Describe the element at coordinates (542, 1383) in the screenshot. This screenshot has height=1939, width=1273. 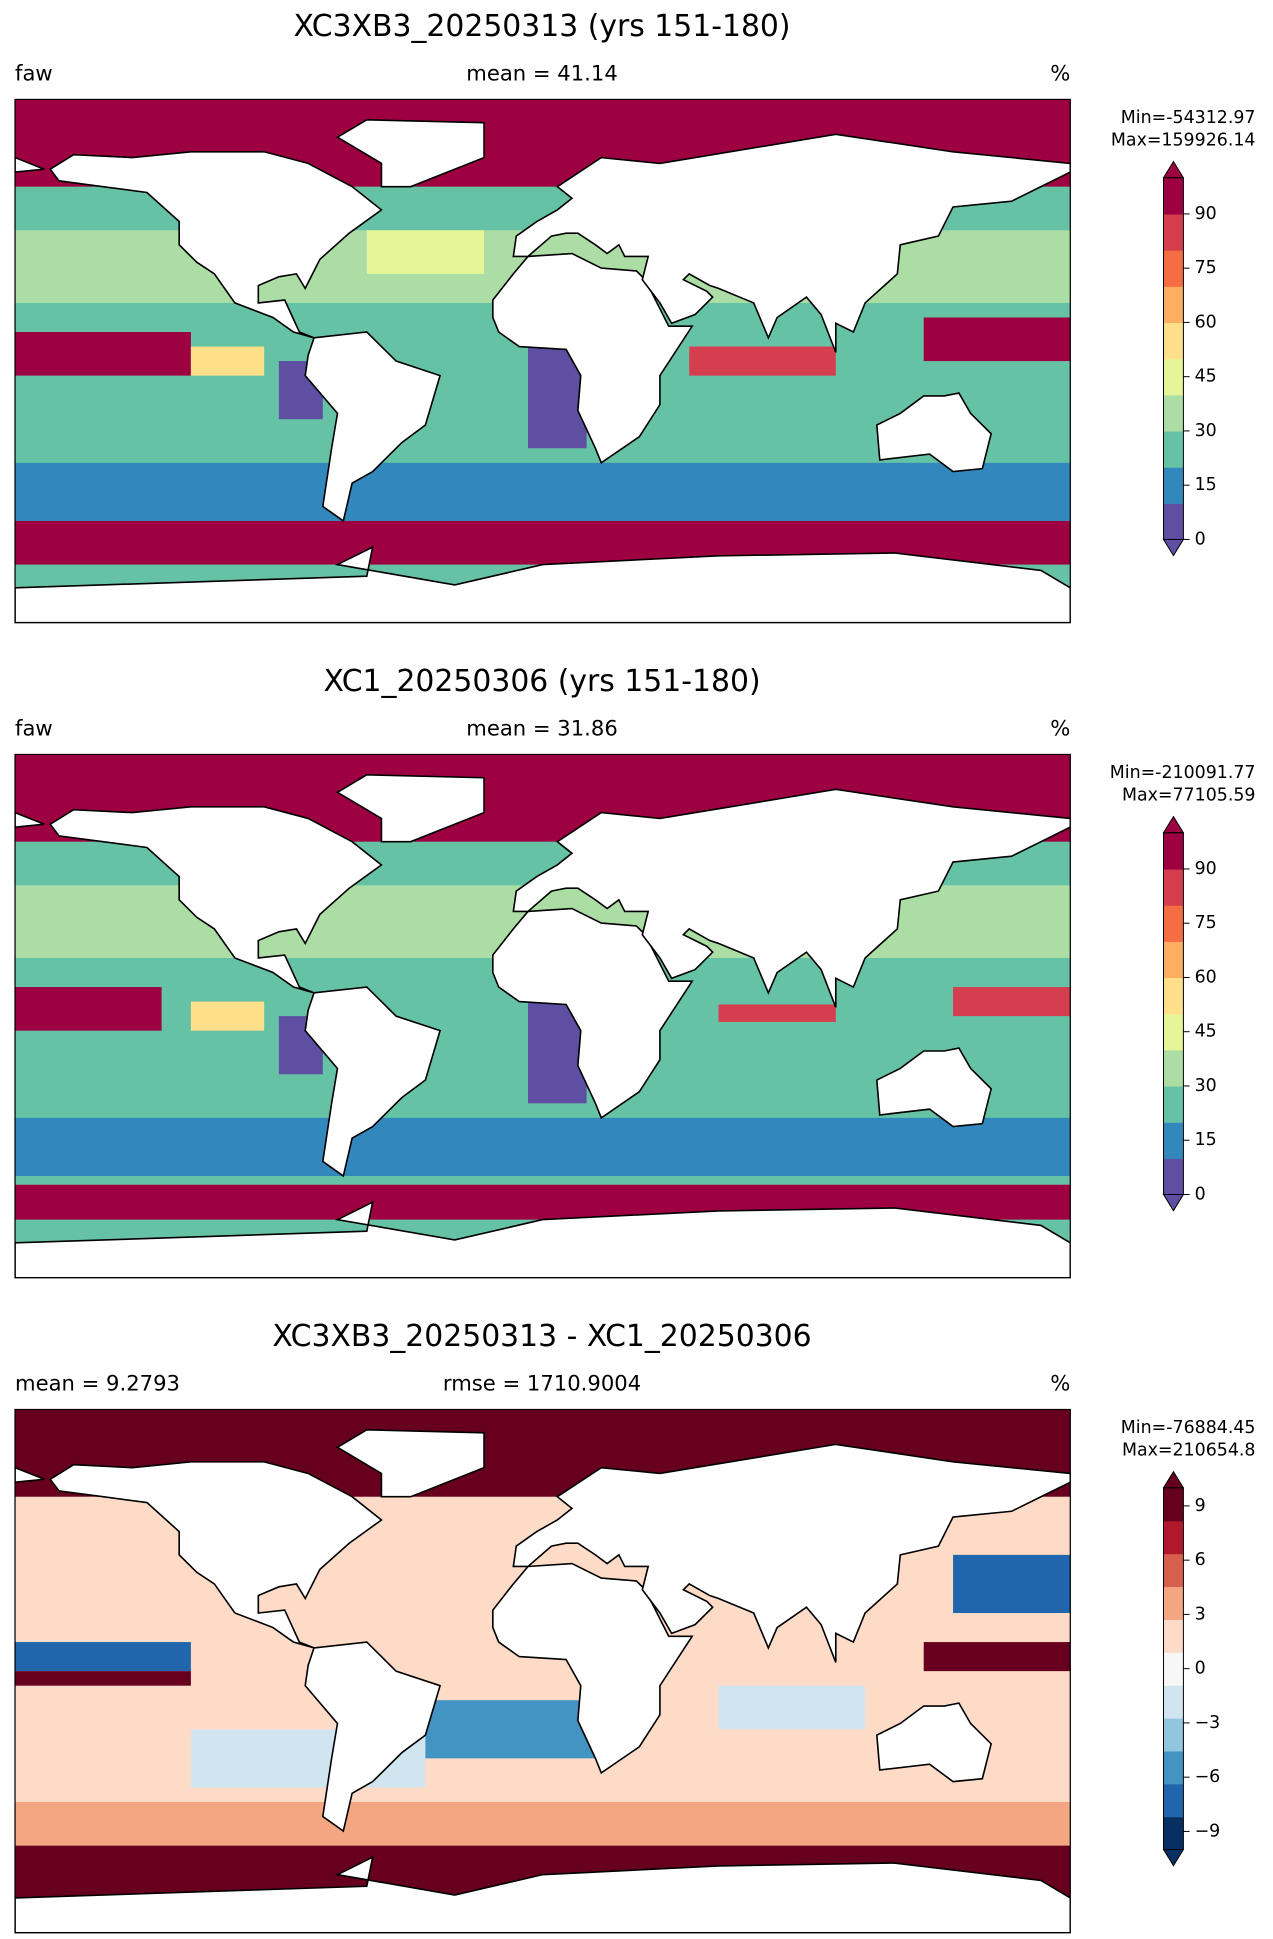
I see `center-label: rmse = 1710.9004` at that location.